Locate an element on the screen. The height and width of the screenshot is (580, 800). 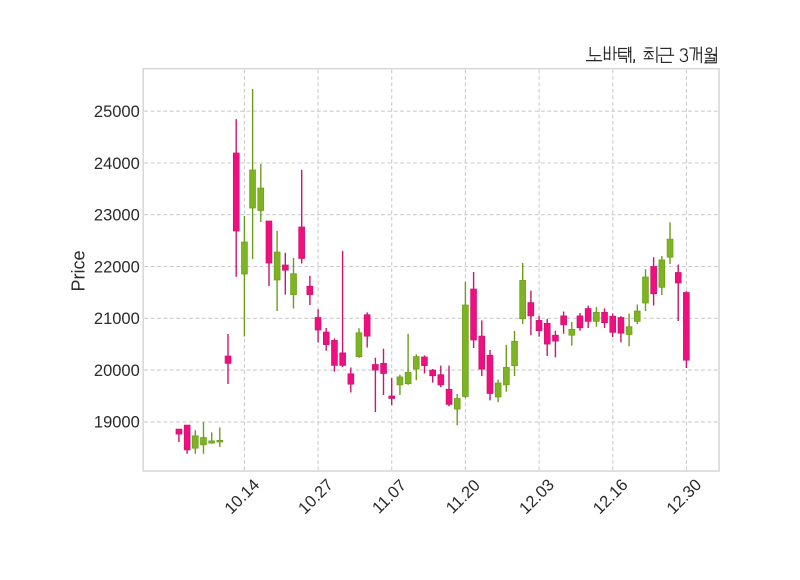
svg-text: 24000 is located at coordinates (117, 164).